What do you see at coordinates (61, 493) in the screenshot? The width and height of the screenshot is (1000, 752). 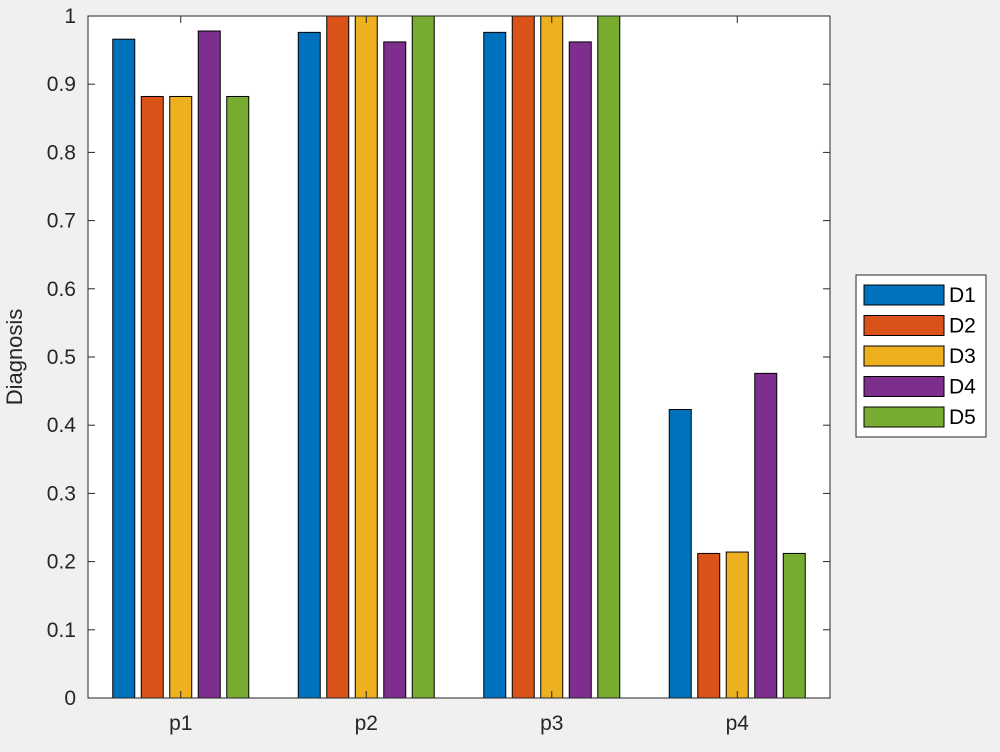 I see `y-tick-label: 0.3` at bounding box center [61, 493].